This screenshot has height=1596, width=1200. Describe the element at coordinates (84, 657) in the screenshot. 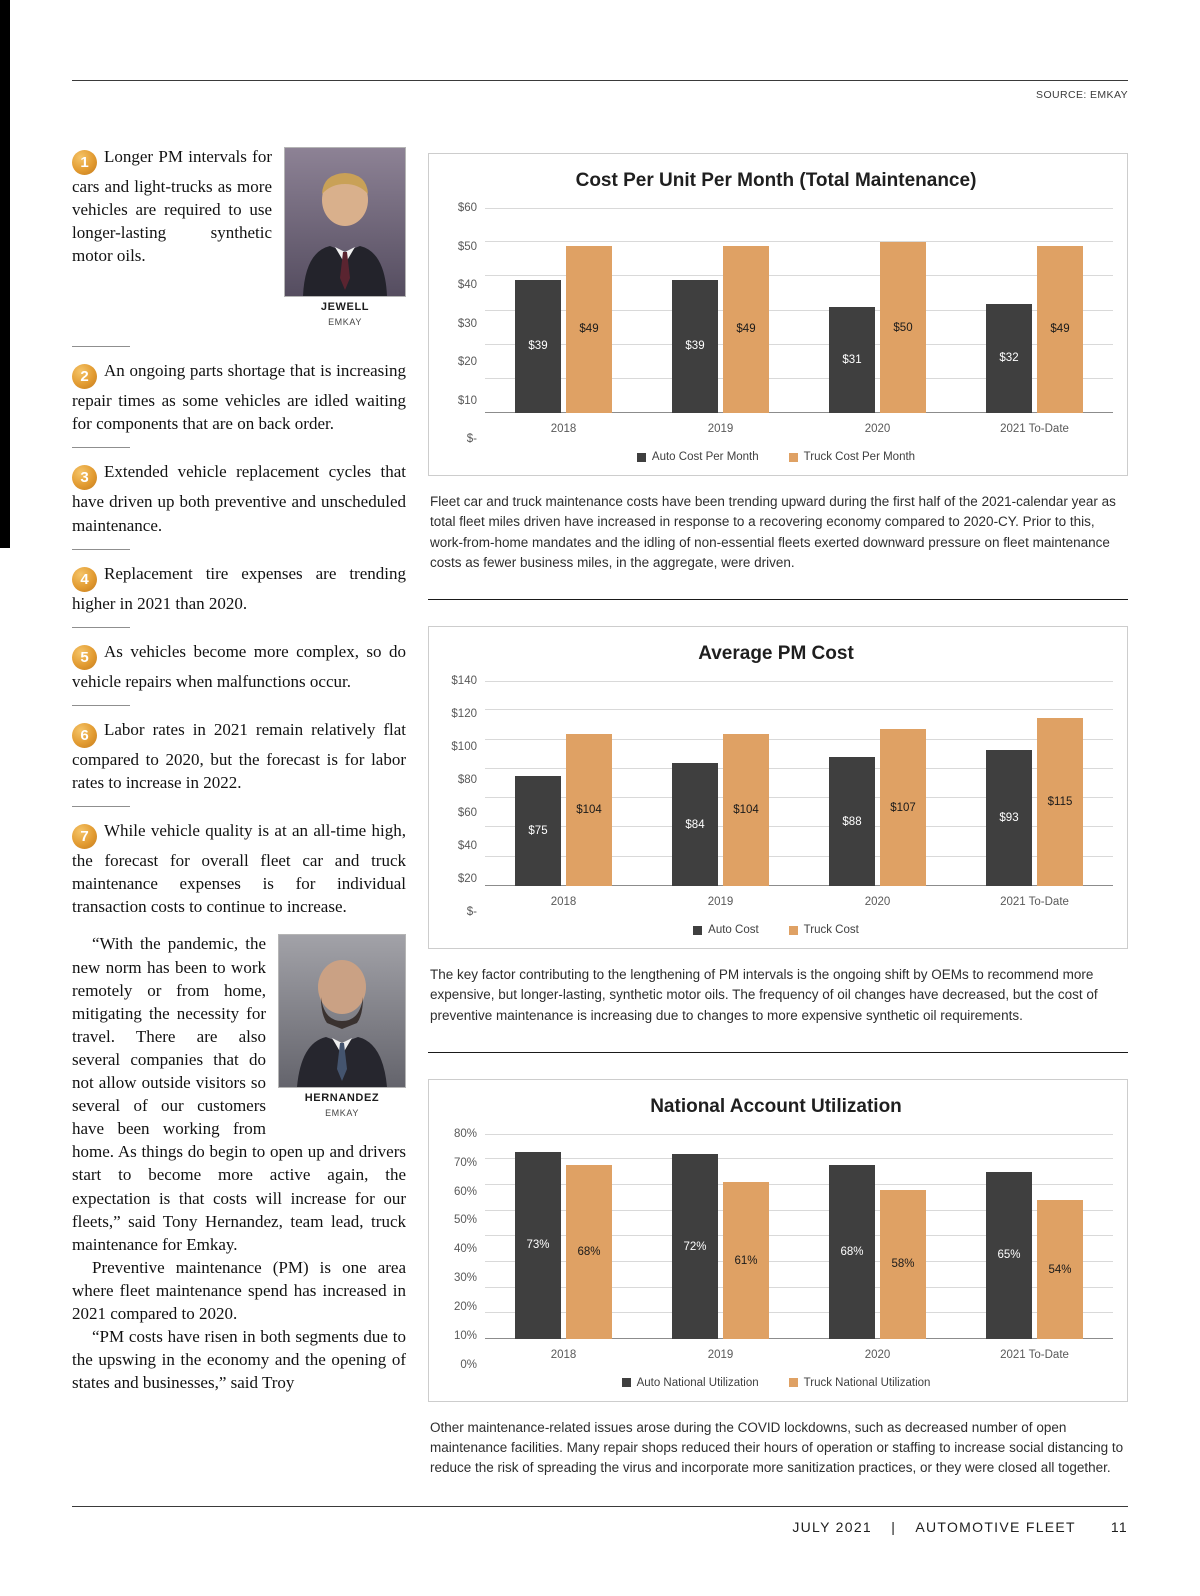

I see `item-number-badge: 5` at that location.